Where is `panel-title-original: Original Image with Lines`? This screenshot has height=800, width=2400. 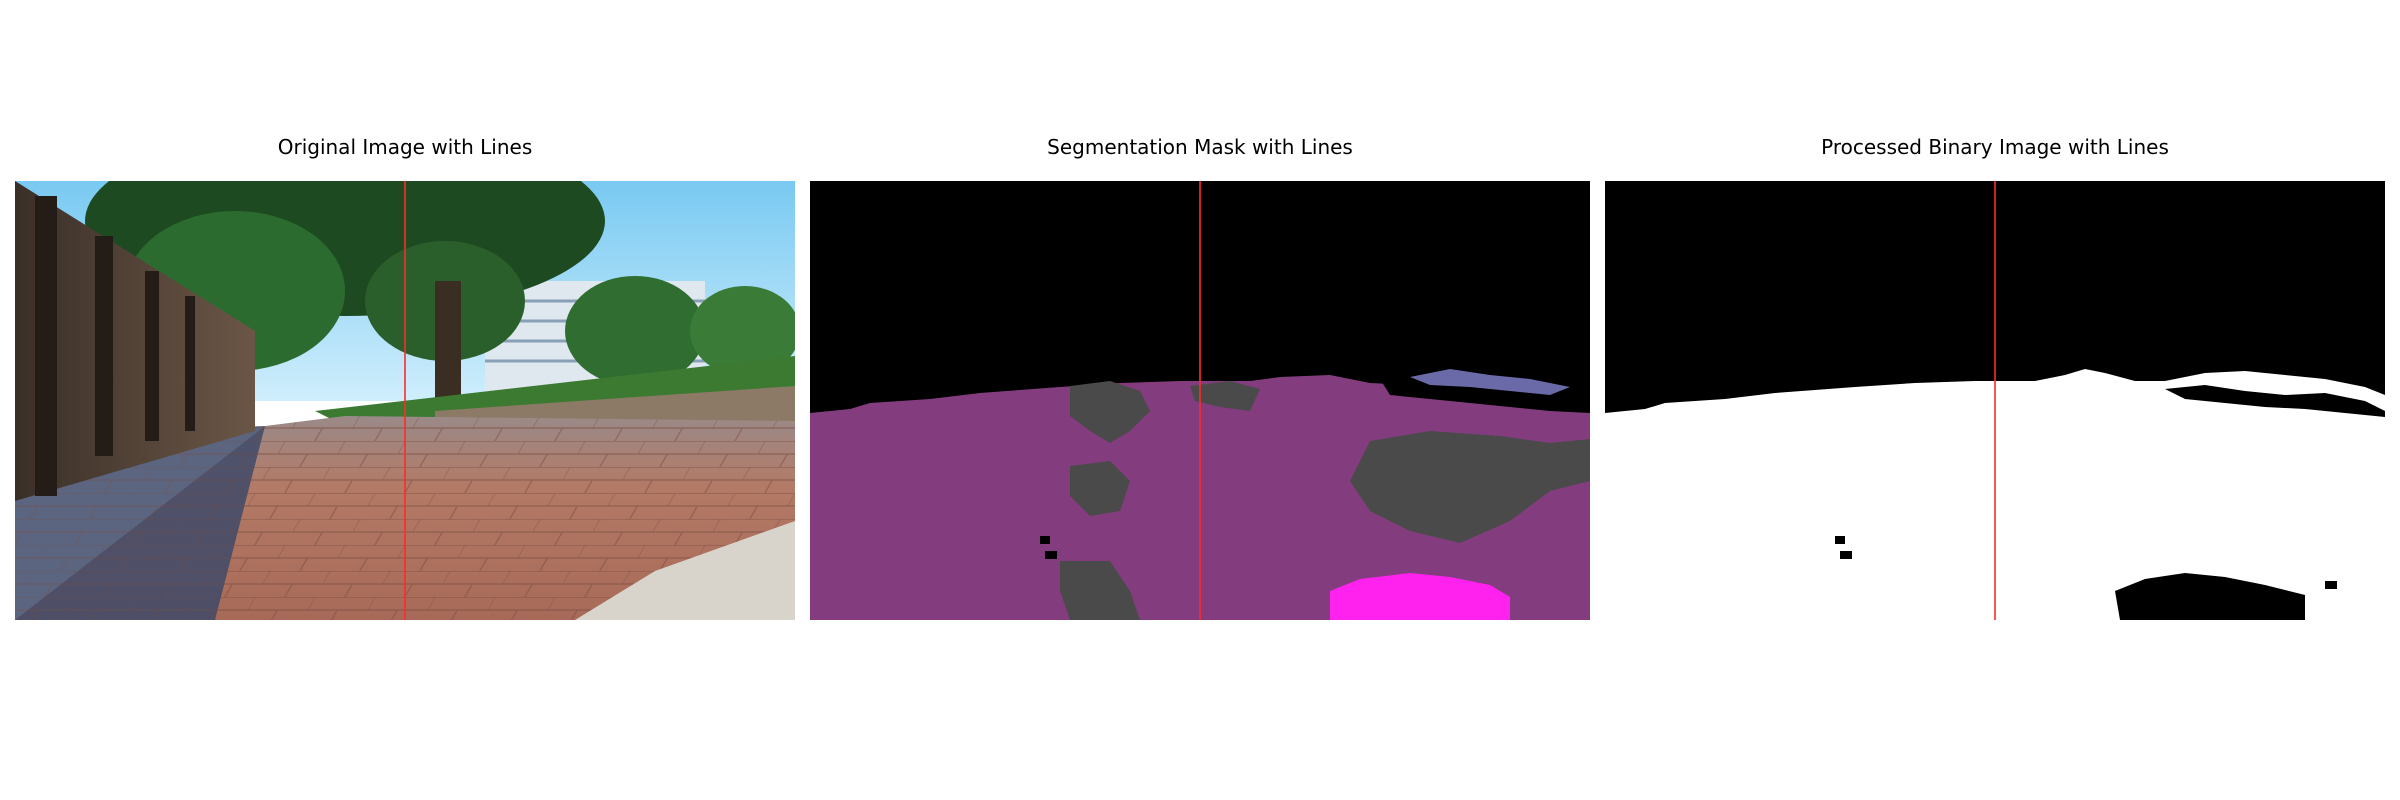 panel-title-original: Original Image with Lines is located at coordinates (405, 147).